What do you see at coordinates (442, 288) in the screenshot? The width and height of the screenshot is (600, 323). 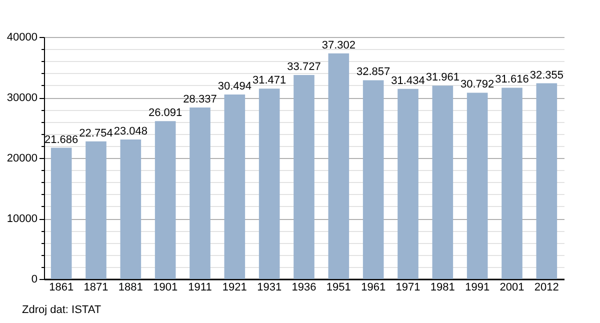 I see `x-tick-label: 1981` at bounding box center [442, 288].